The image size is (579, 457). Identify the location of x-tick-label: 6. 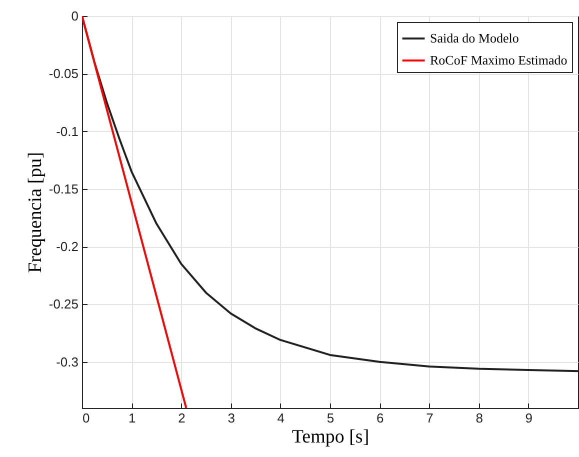
(380, 418).